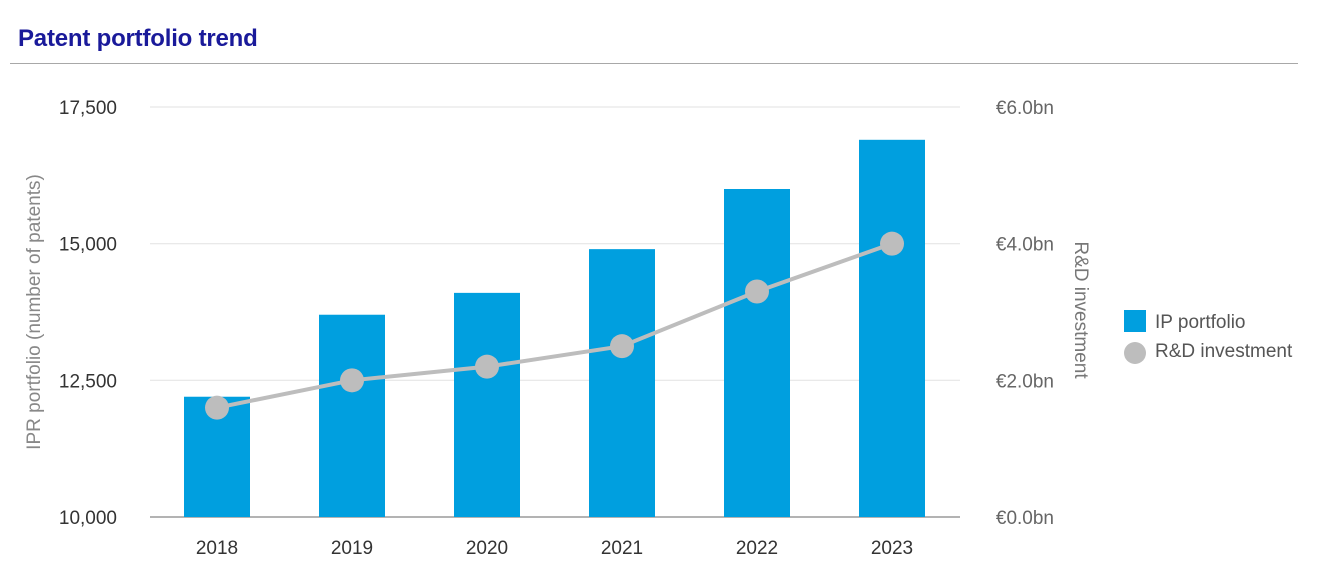 The height and width of the screenshot is (571, 1326). What do you see at coordinates (654, 63) in the screenshot?
I see `title-divider` at bounding box center [654, 63].